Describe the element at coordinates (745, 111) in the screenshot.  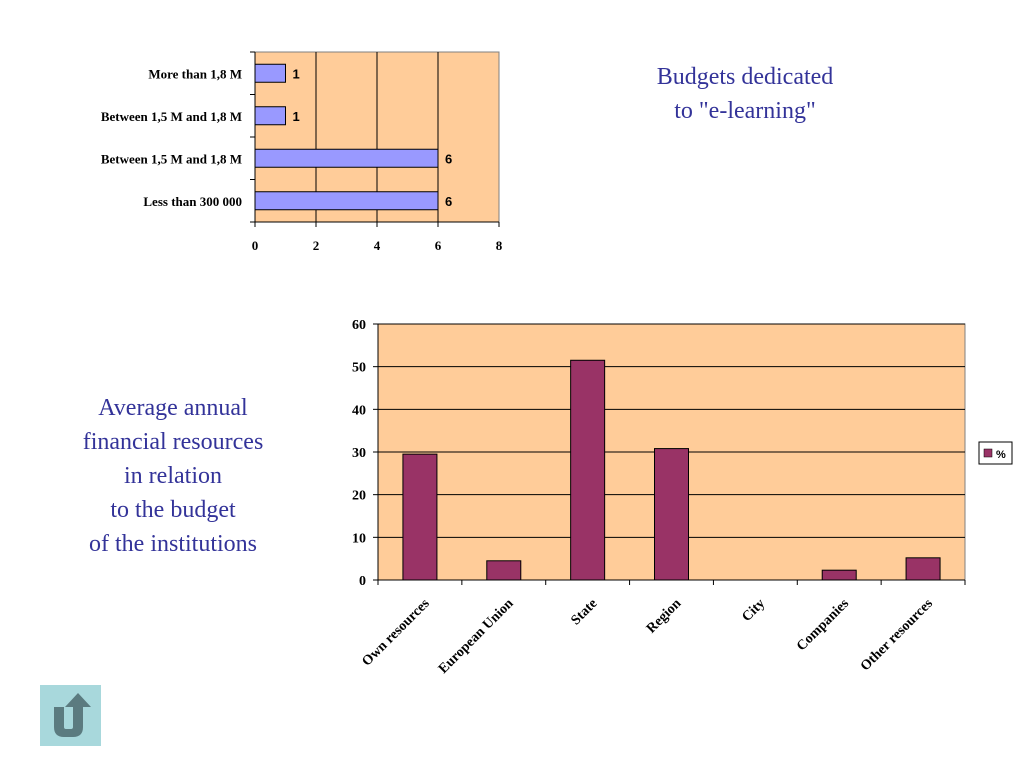
I see `budgets-title-line: to "e-learning"` at that location.